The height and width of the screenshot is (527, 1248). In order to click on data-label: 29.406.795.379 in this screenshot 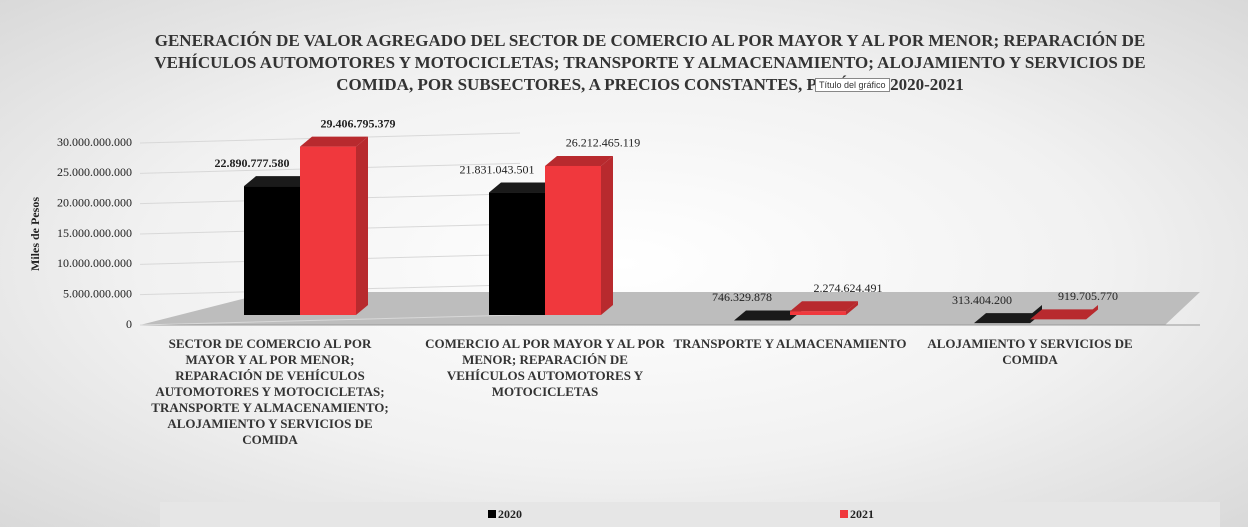, I will do `click(358, 123)`.